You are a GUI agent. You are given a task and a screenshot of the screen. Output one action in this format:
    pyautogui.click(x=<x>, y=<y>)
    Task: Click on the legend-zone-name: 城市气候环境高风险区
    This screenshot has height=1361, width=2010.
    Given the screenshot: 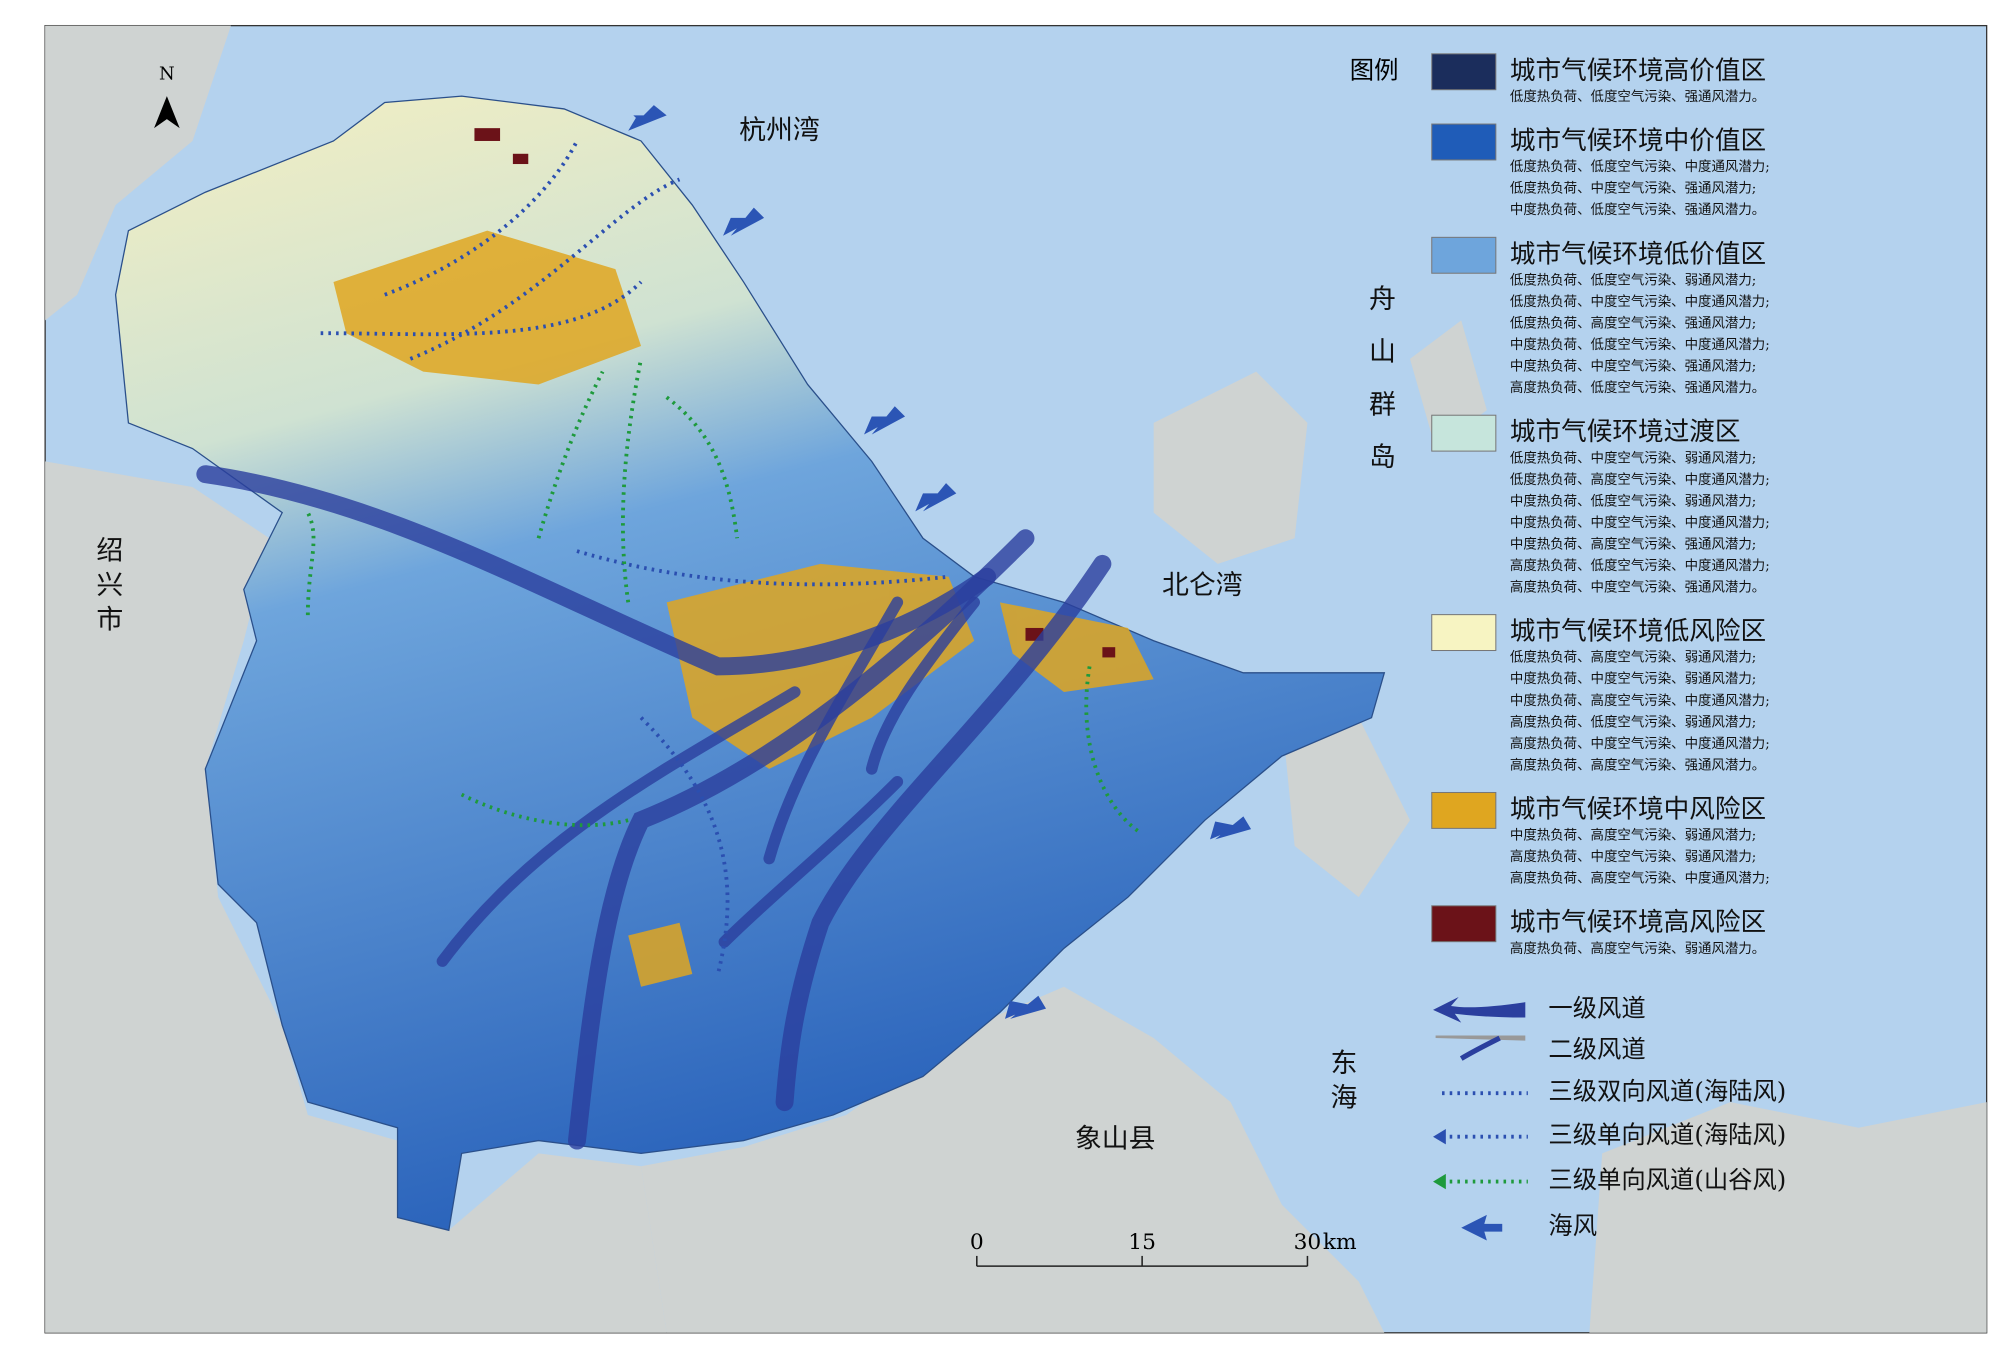 What is the action you would take?
    pyautogui.click(x=1638, y=923)
    